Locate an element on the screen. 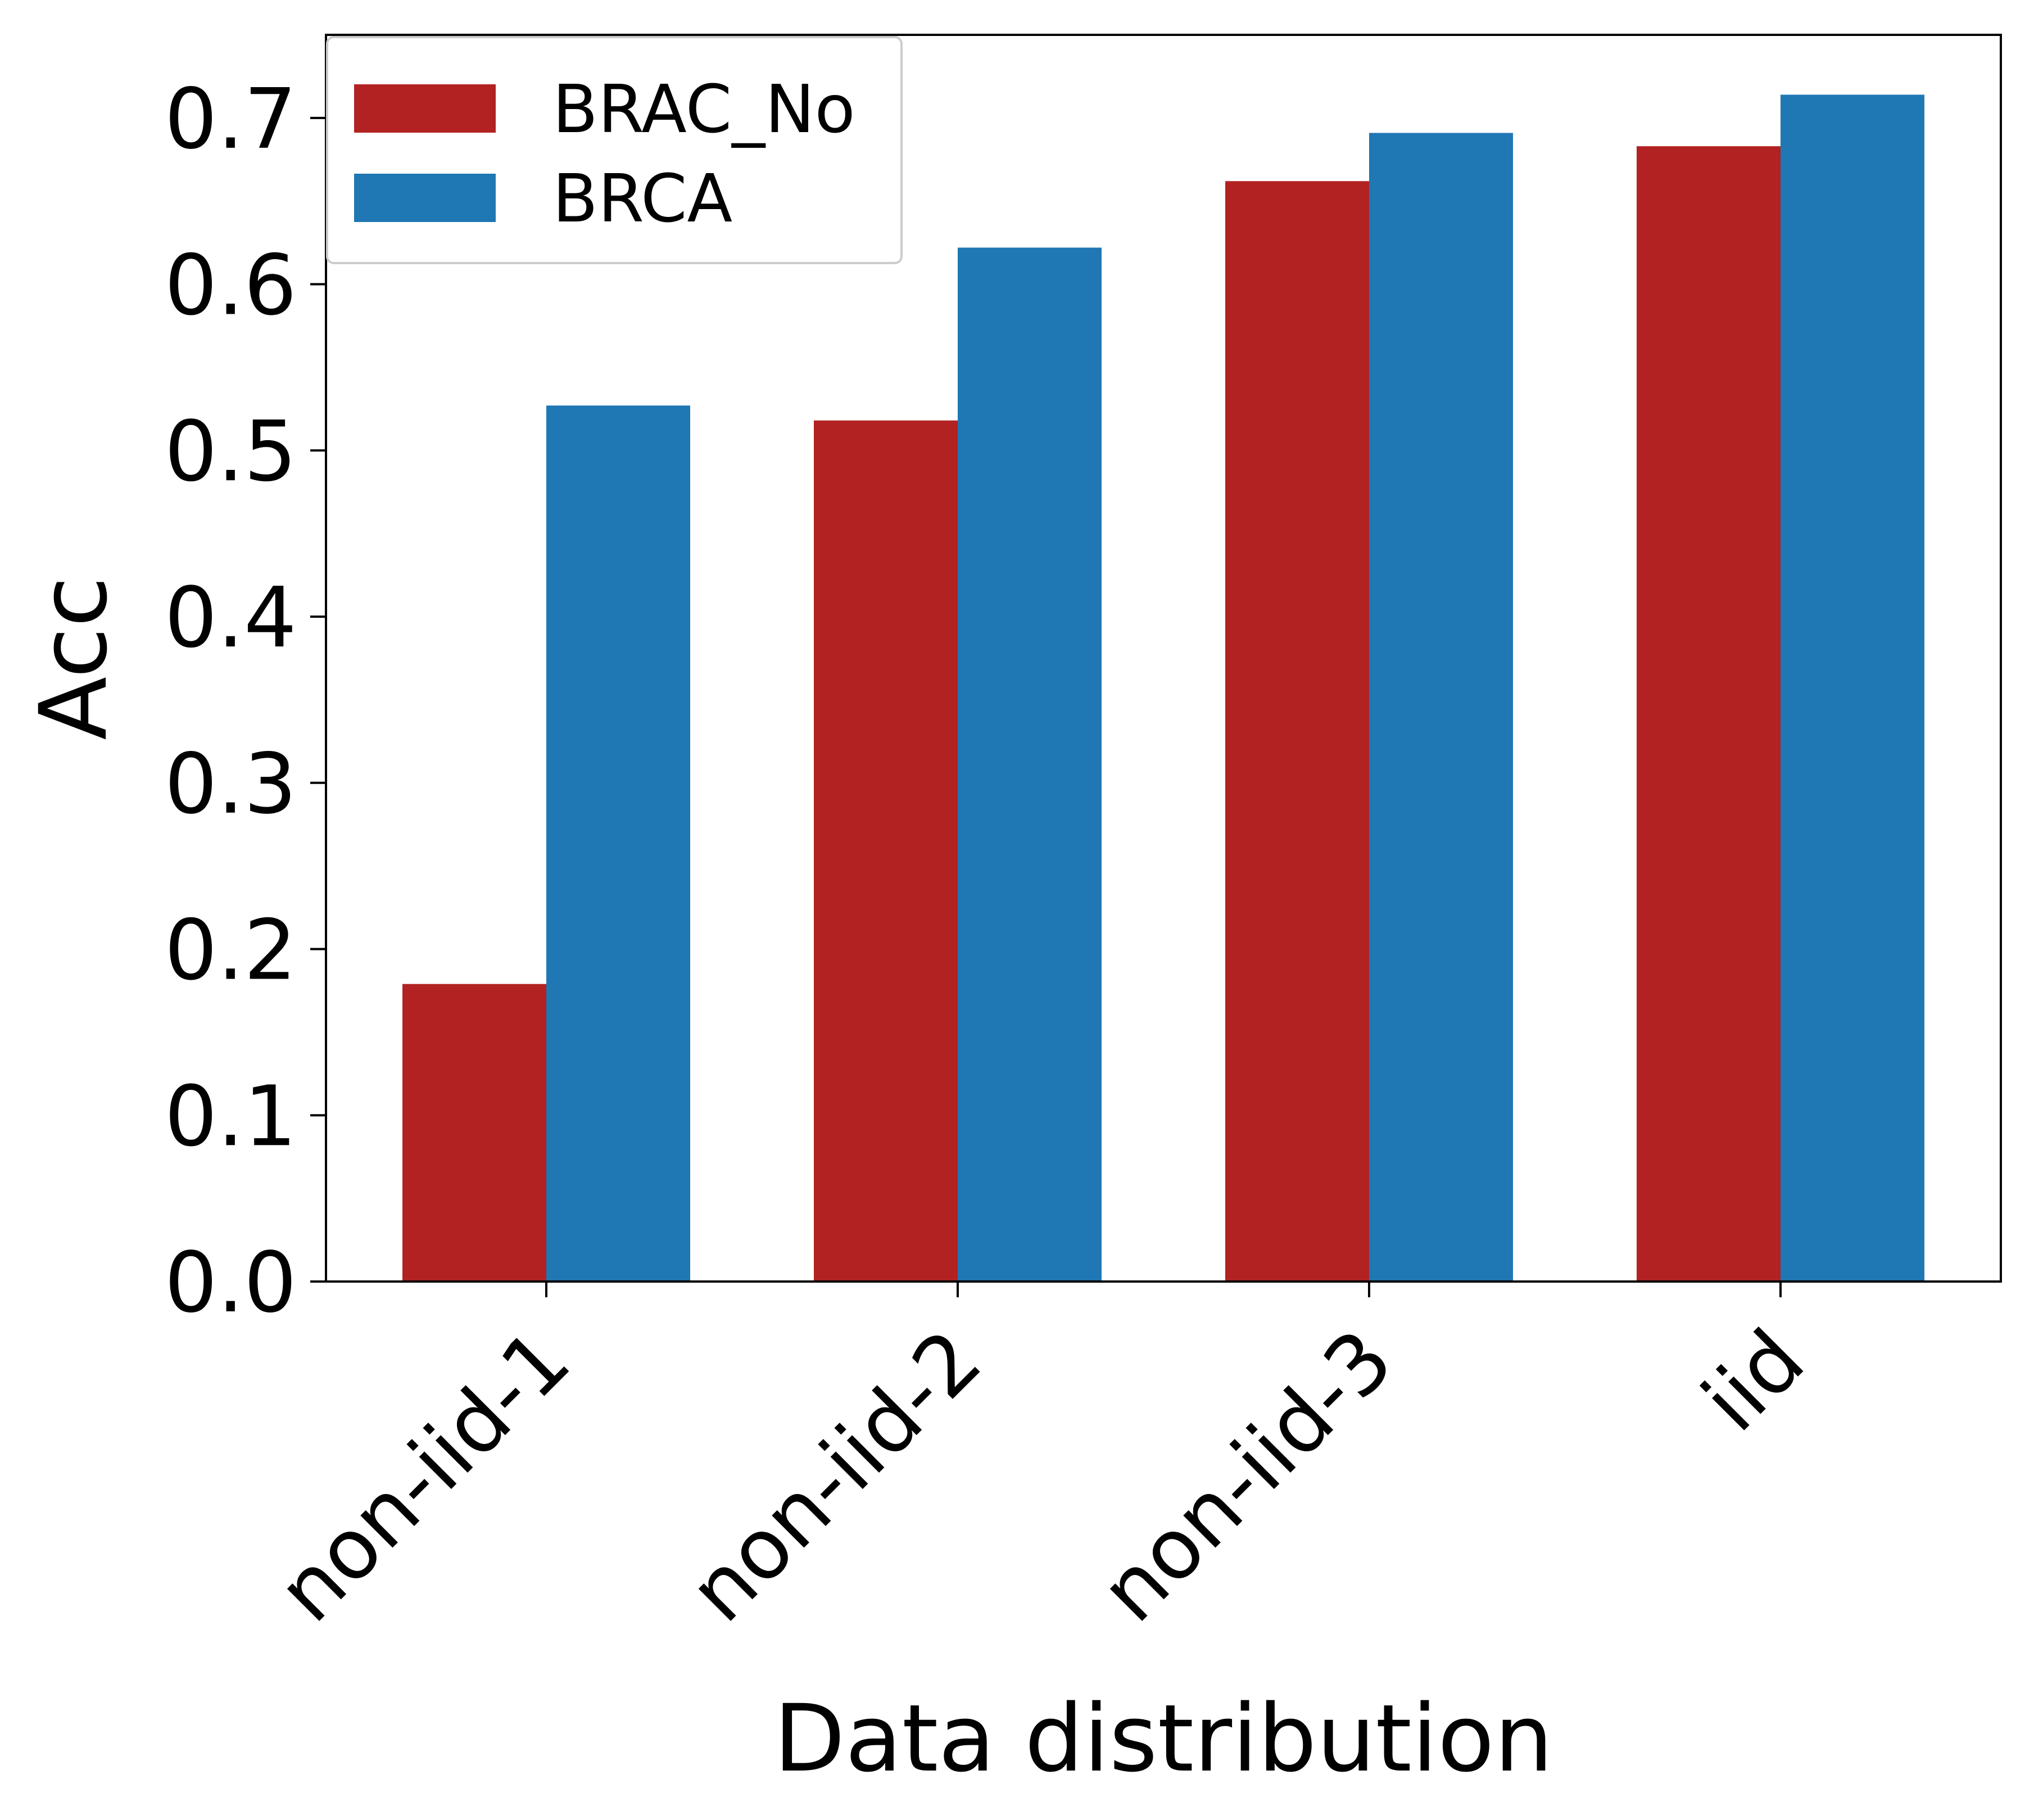 The width and height of the screenshot is (2034, 1820). legend-label: BRAC_No is located at coordinates (703, 109).